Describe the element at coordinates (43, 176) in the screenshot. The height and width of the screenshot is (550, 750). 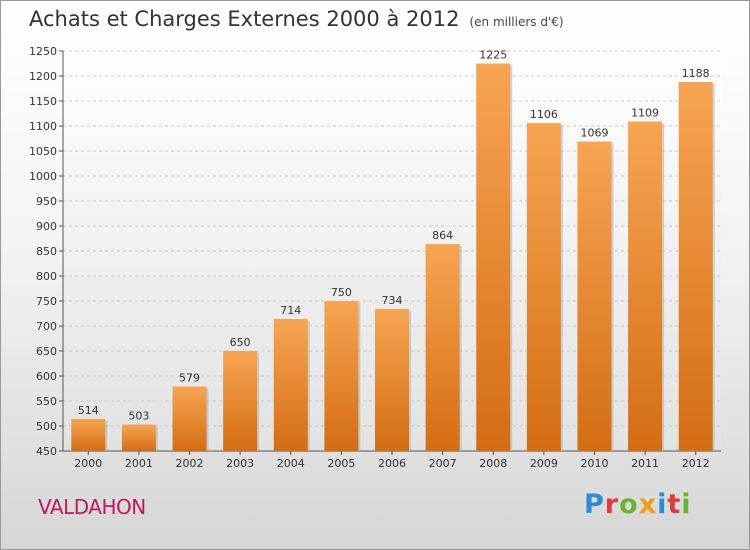
I see `y-tick-label: 1000` at that location.